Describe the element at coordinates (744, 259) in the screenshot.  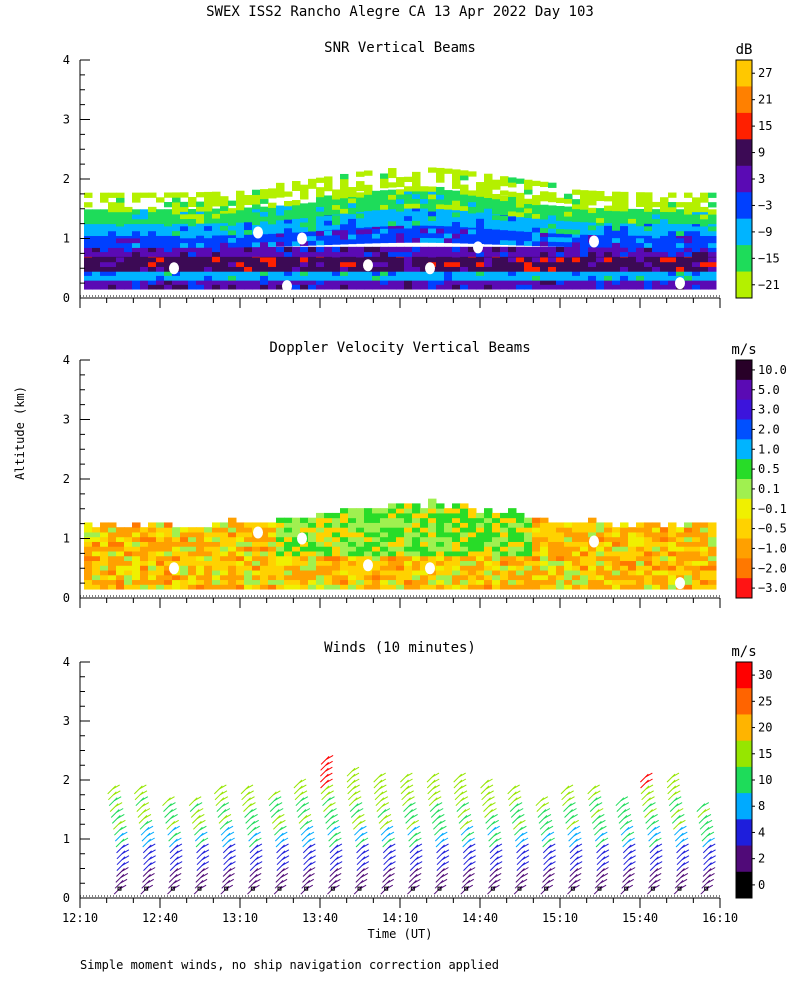
I see `colorbar-swatch` at that location.